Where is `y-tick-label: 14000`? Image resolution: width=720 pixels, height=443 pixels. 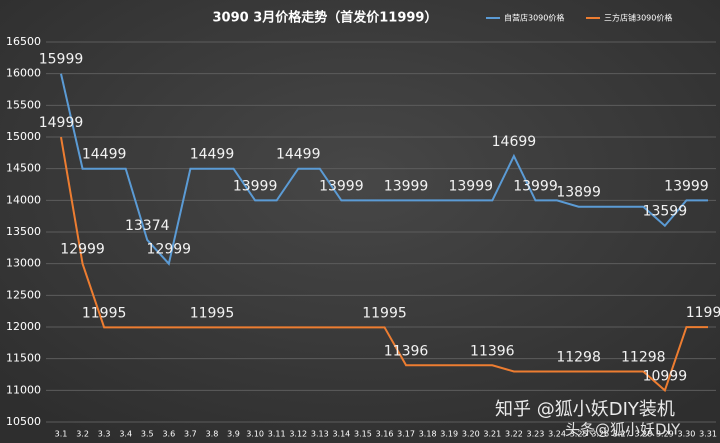
y-tick-label: 14000 is located at coordinates (23, 199).